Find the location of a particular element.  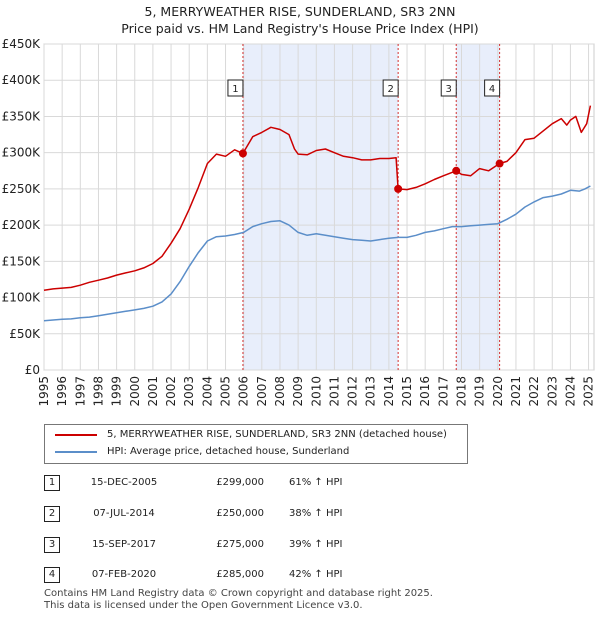

x-tick-label: 2000 is located at coordinates (135, 391).